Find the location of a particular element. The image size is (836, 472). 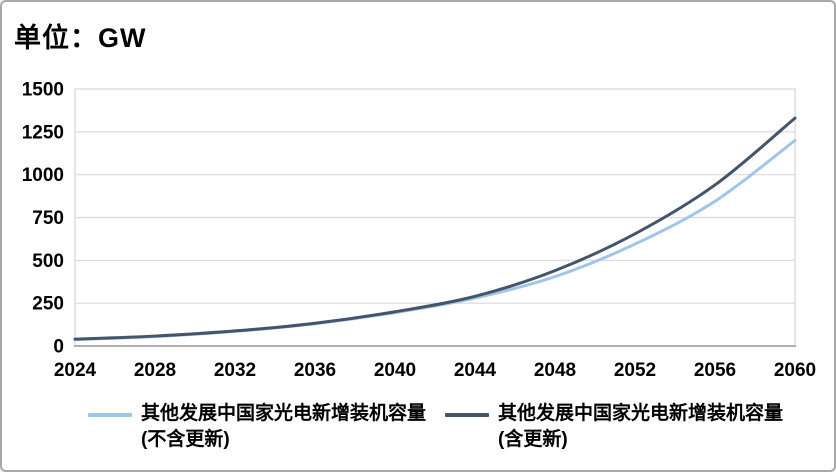

x-tick-label: 2028 is located at coordinates (155, 370).